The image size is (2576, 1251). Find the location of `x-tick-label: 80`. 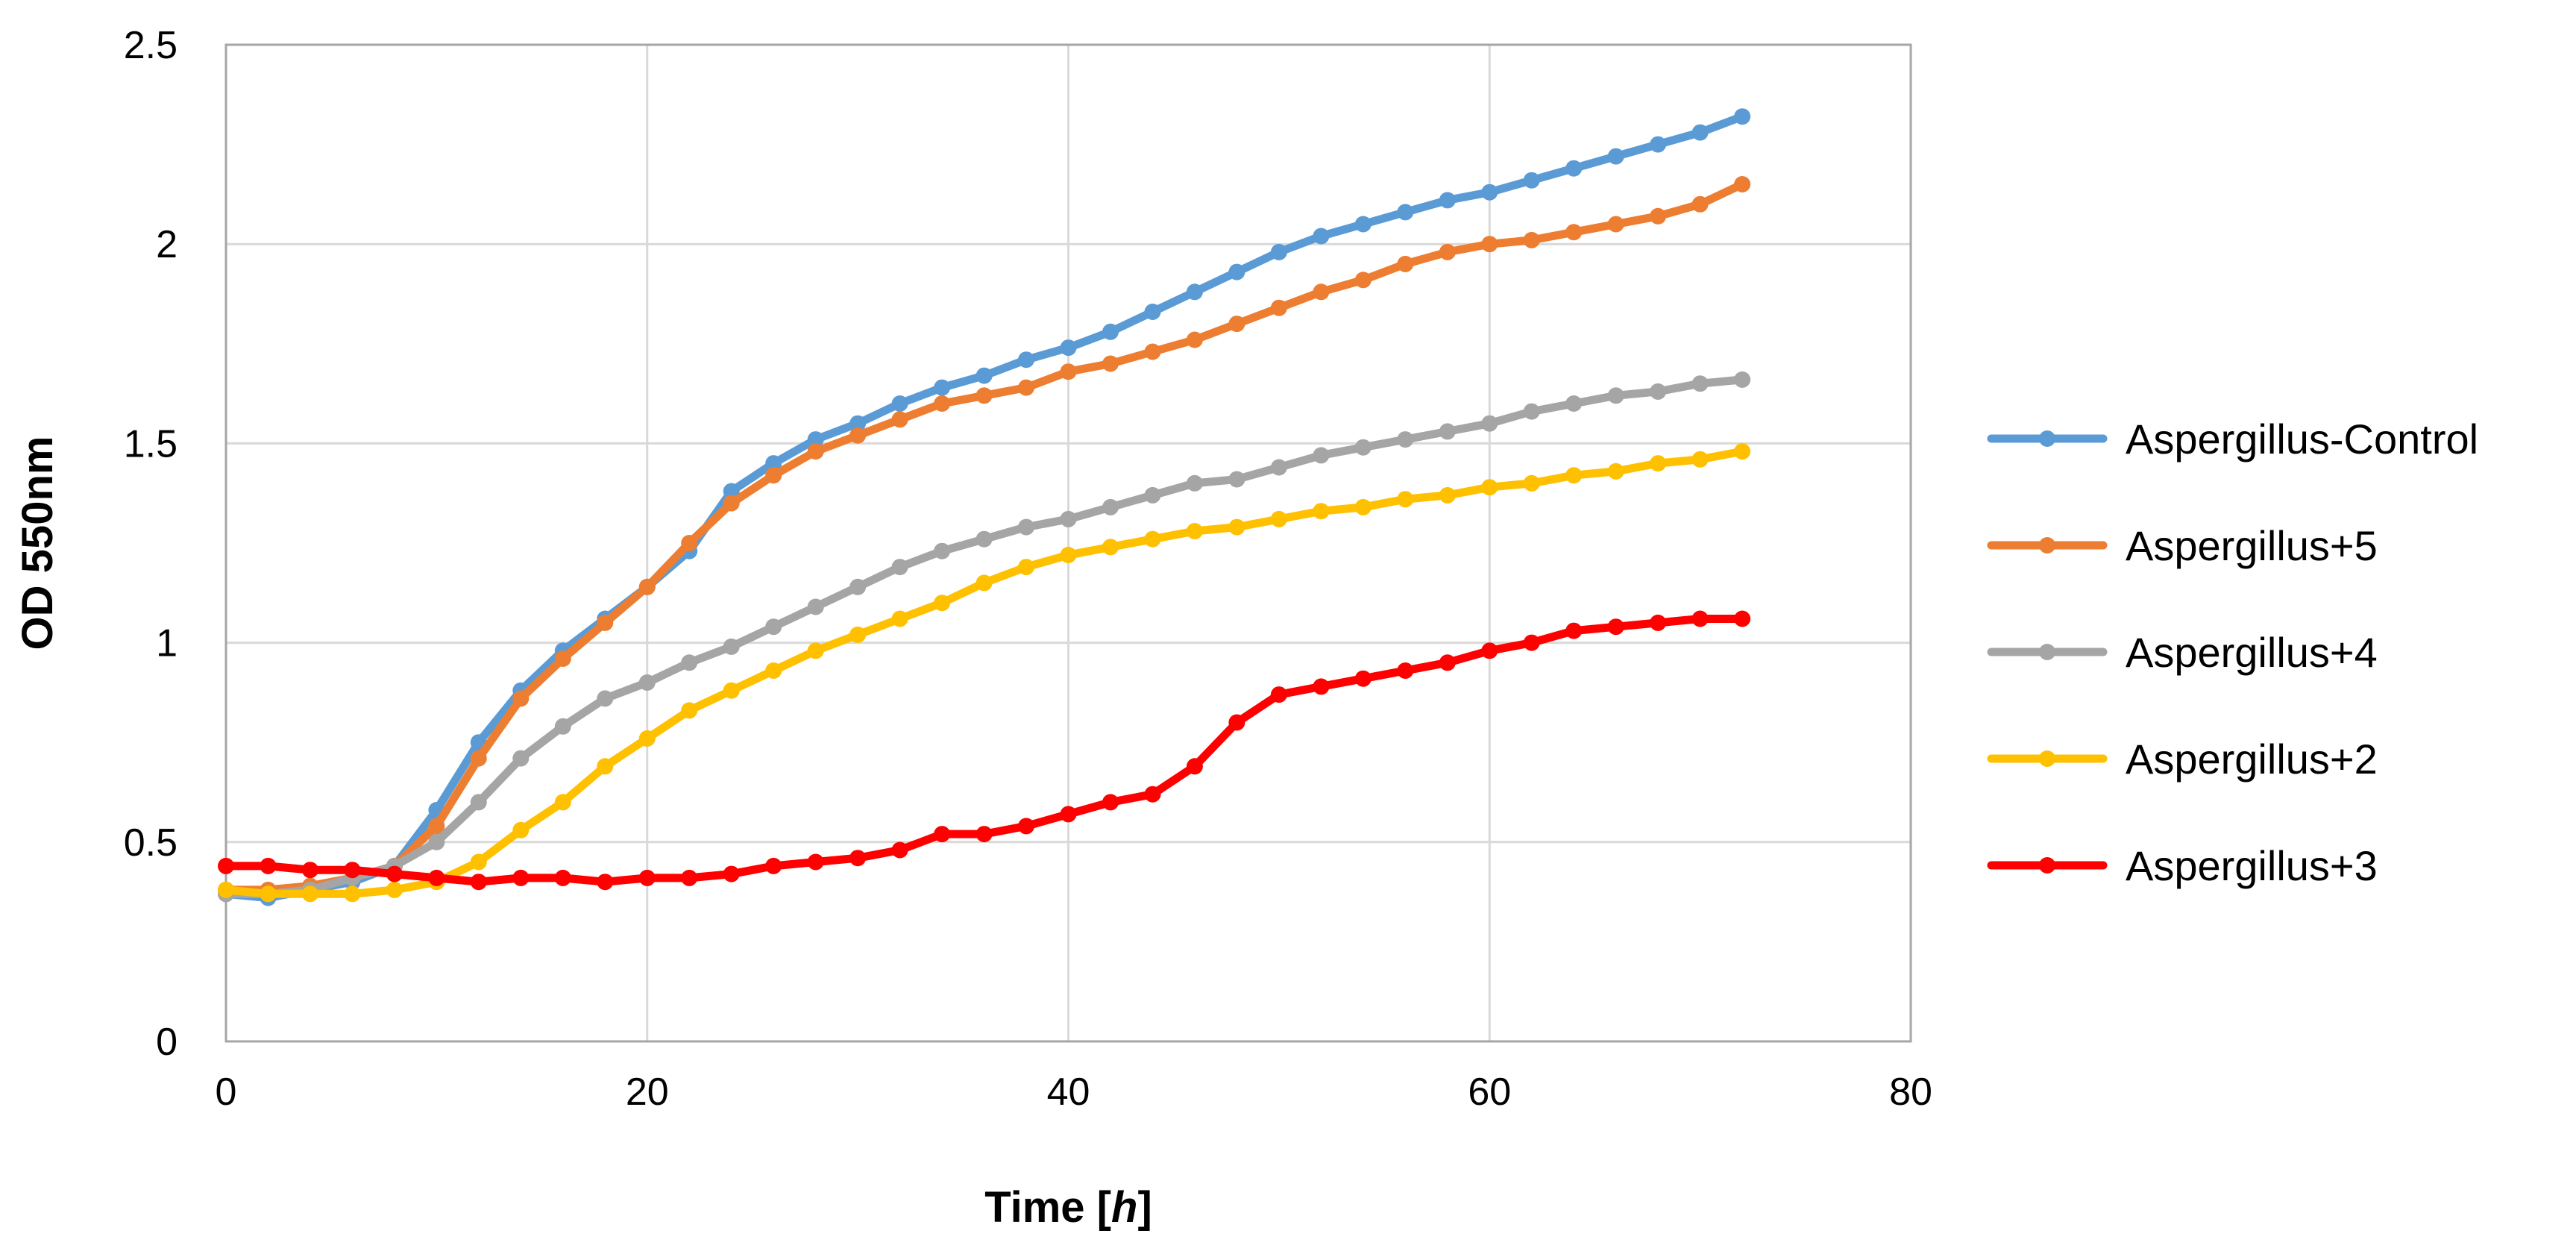

x-tick-label: 80 is located at coordinates (1910, 1092).